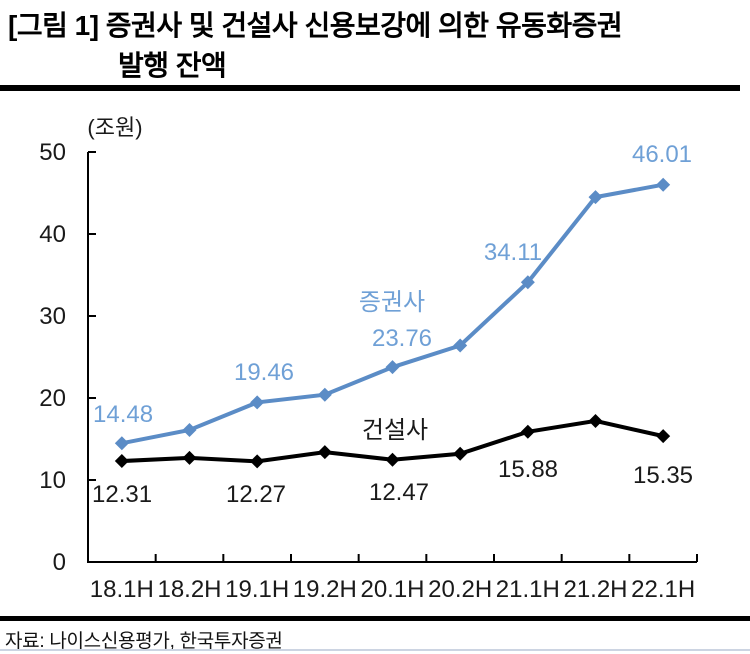 Image resolution: width=750 pixels, height=654 pixels. What do you see at coordinates (663, 589) in the screenshot?
I see `x-tick-label: 22.1H` at bounding box center [663, 589].